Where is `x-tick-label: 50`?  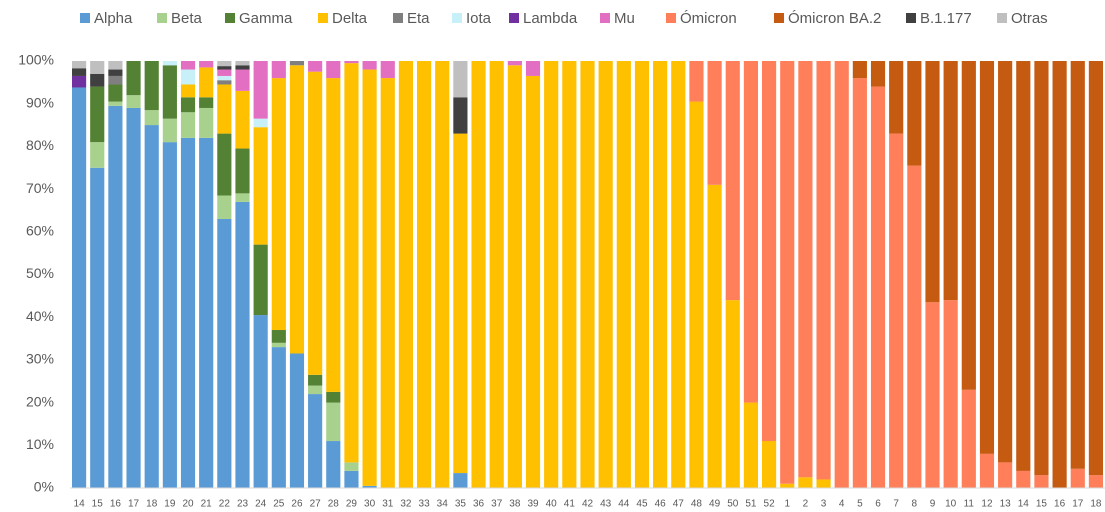 x-tick-label: 50 is located at coordinates (733, 504).